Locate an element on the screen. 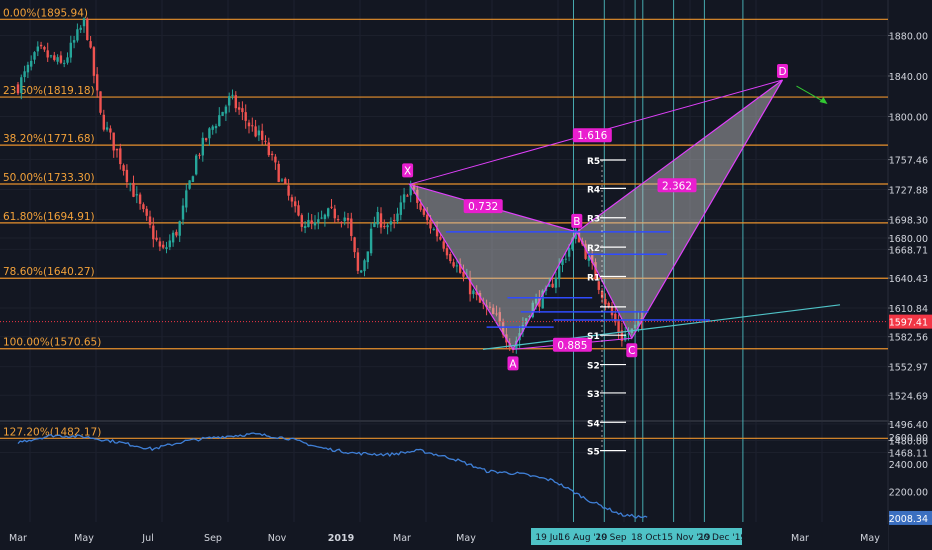 This screenshot has width=932, height=550. price-axis-bg is located at coordinates (910, 275).